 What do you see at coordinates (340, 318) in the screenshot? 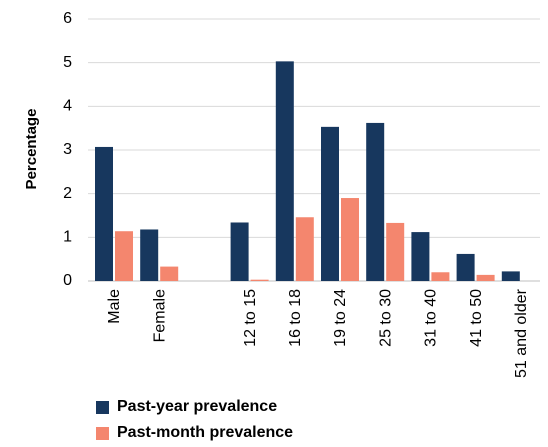
I see `x-tick-label: 19 to 24` at bounding box center [340, 318].